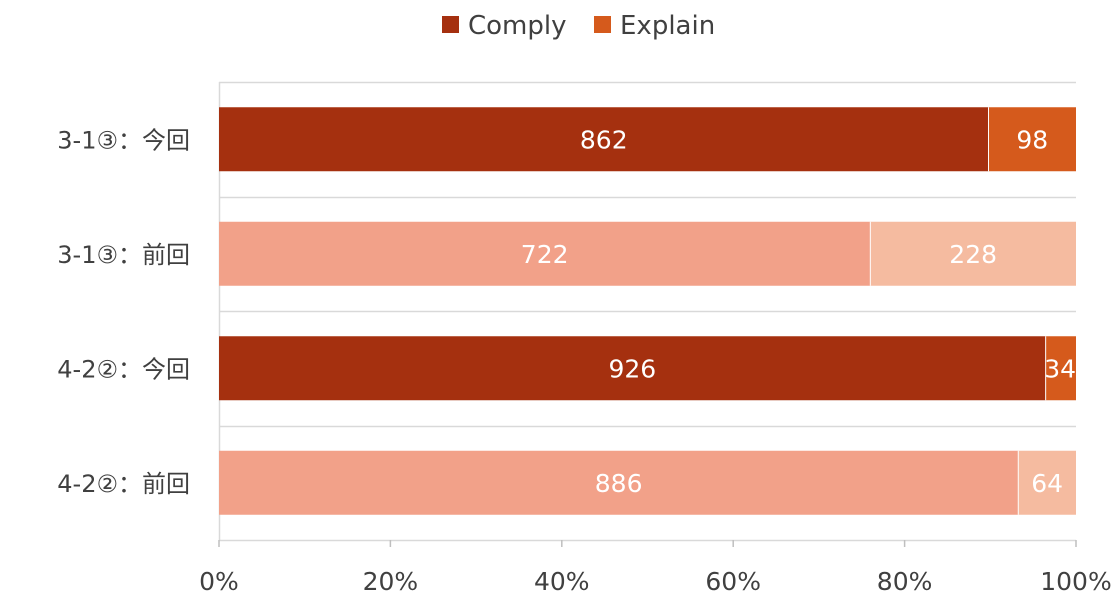 The width and height of the screenshot is (1115, 593). I want to click on data-label-comply: 886, so click(619, 483).